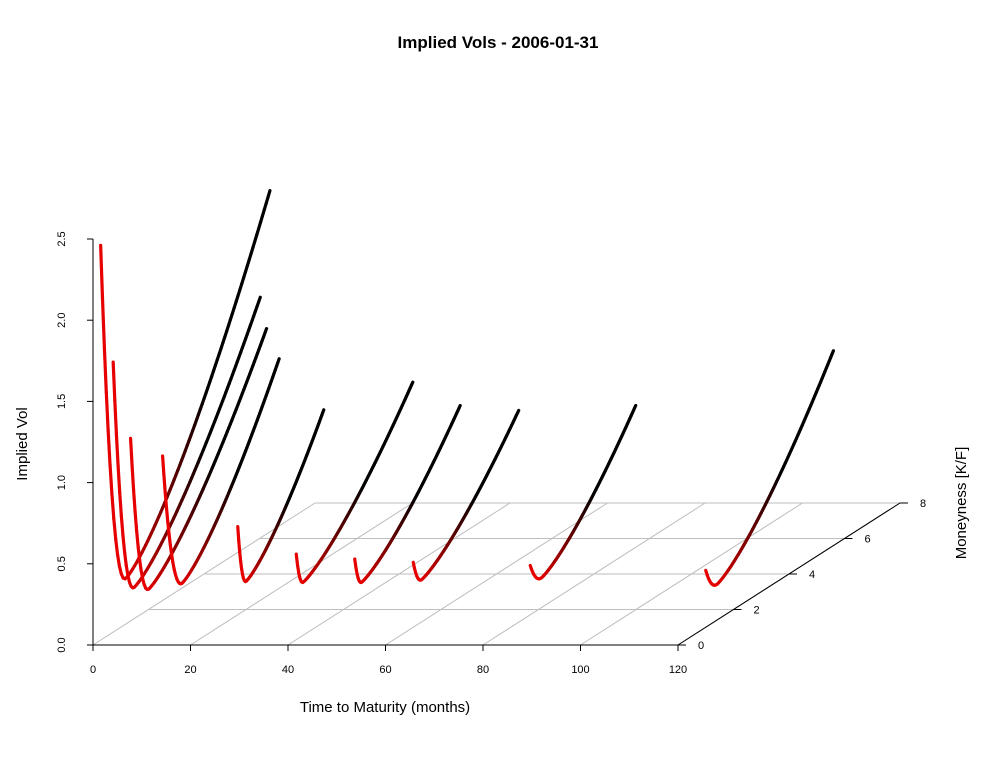 The image size is (1000, 765). Describe the element at coordinates (93, 670) in the screenshot. I see `x-tick-label: 0` at that location.